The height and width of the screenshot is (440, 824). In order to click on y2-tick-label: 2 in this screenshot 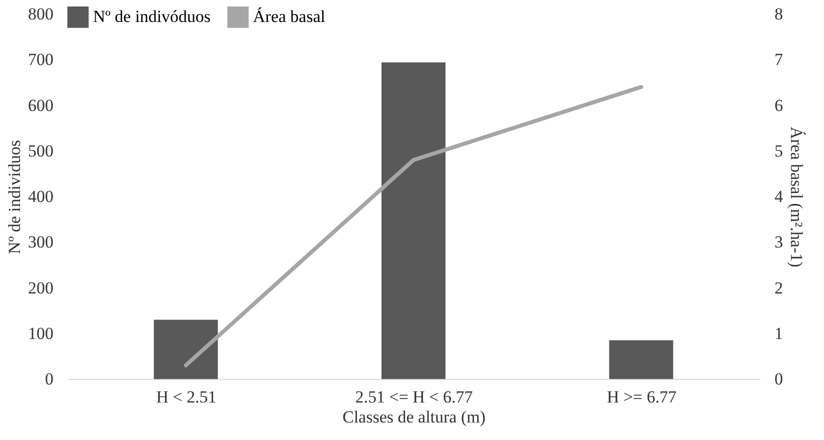, I will do `click(778, 288)`.